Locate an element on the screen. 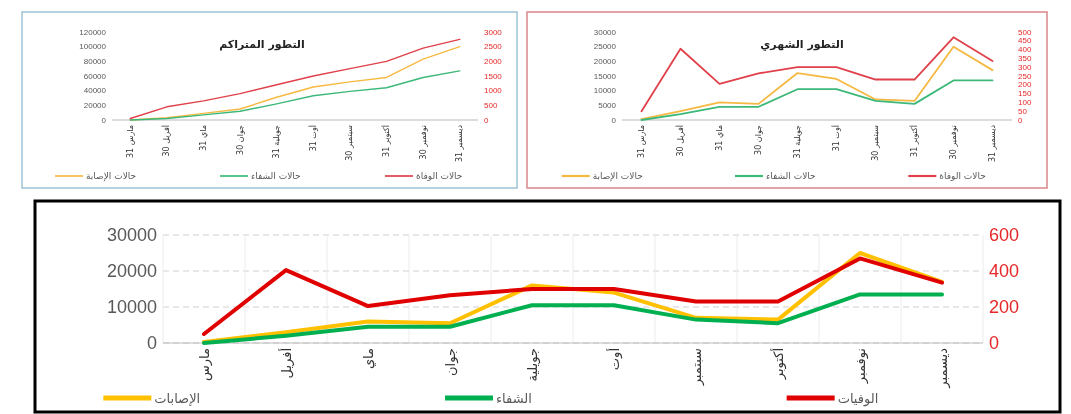 The height and width of the screenshot is (414, 1071). y-tick-label: 120000 is located at coordinates (93, 32).